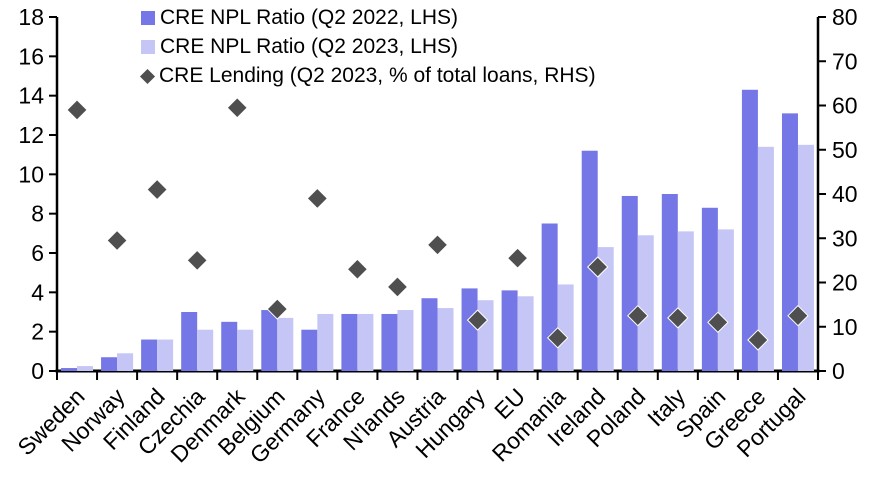 The image size is (873, 481). I want to click on bar-2023-Romania, so click(565, 327).